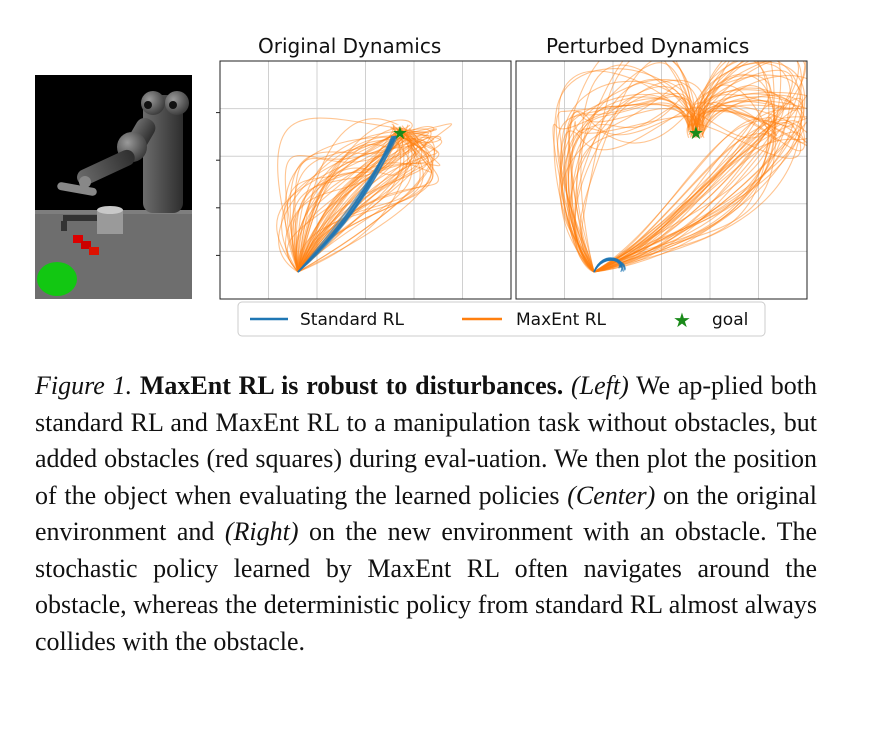 Image resolution: width=870 pixels, height=738 pixels. Describe the element at coordinates (501, 319) in the screenshot. I see `legend: Standard RL MaxEnt RL ★ goal` at that location.